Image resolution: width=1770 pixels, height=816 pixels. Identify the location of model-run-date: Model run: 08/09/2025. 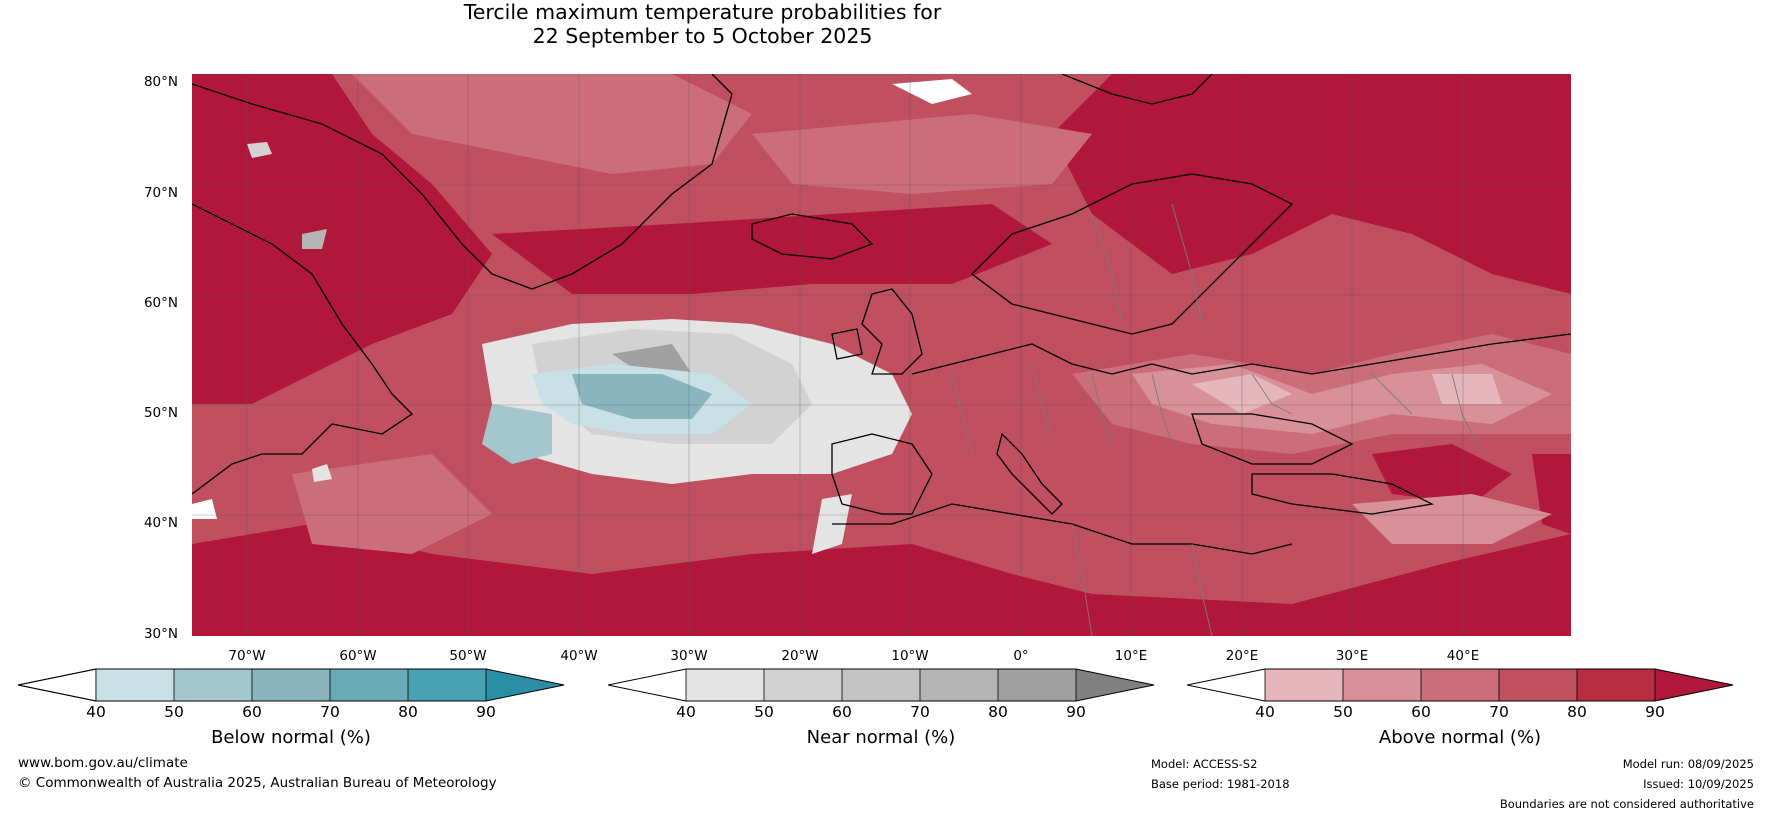
(1688, 764).